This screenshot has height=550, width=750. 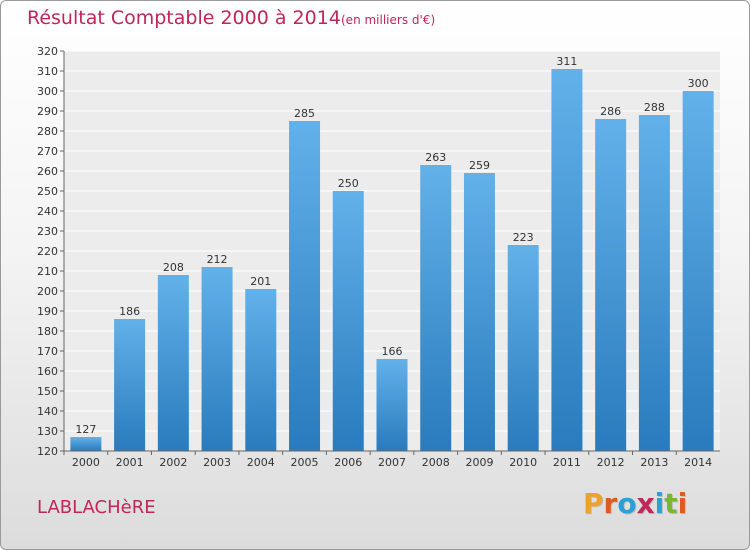 What do you see at coordinates (47, 331) in the screenshot?
I see `y-tick-label: 180` at bounding box center [47, 331].